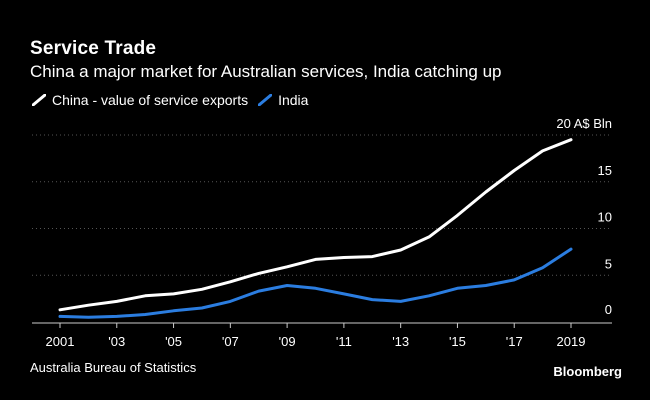 The height and width of the screenshot is (400, 650). Describe the element at coordinates (322, 335) in the screenshot. I see `x-axis: 2001 '03 '05 '07 '09 '11 '13 '15 '17 2019` at that location.